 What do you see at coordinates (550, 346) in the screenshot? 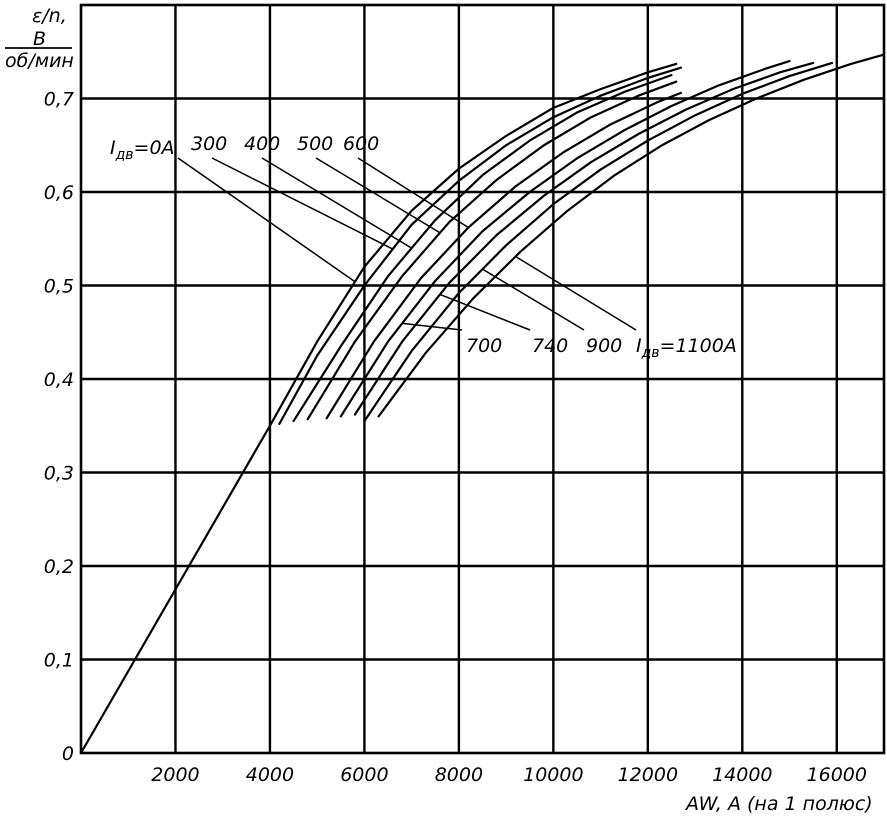
I see `curve-label-740: 740` at bounding box center [550, 346].